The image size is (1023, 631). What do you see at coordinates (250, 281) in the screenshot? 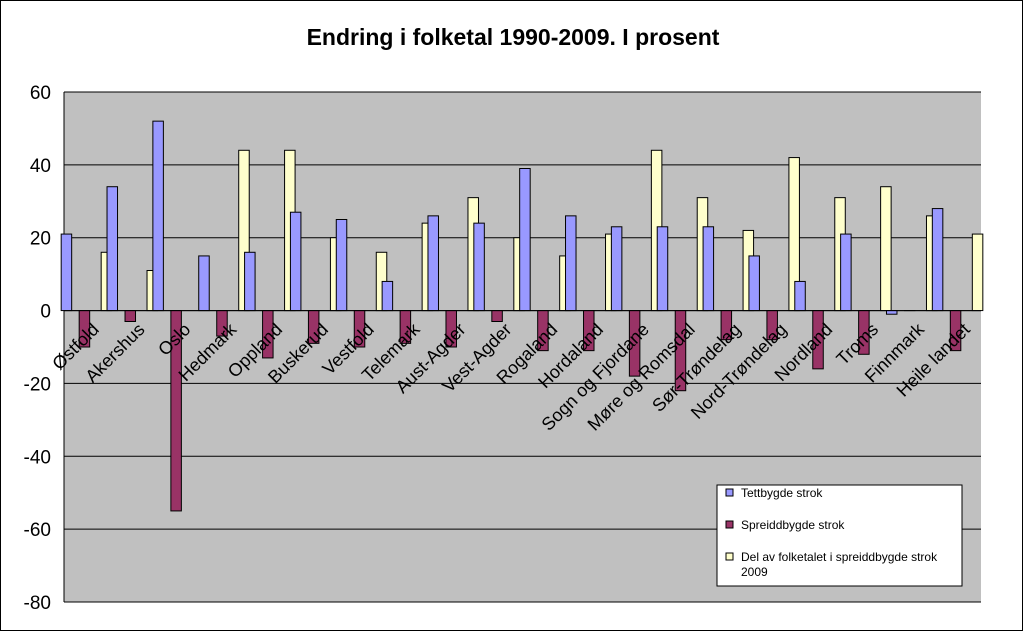
I see `bar-tettbygde-strok-oppland` at bounding box center [250, 281].